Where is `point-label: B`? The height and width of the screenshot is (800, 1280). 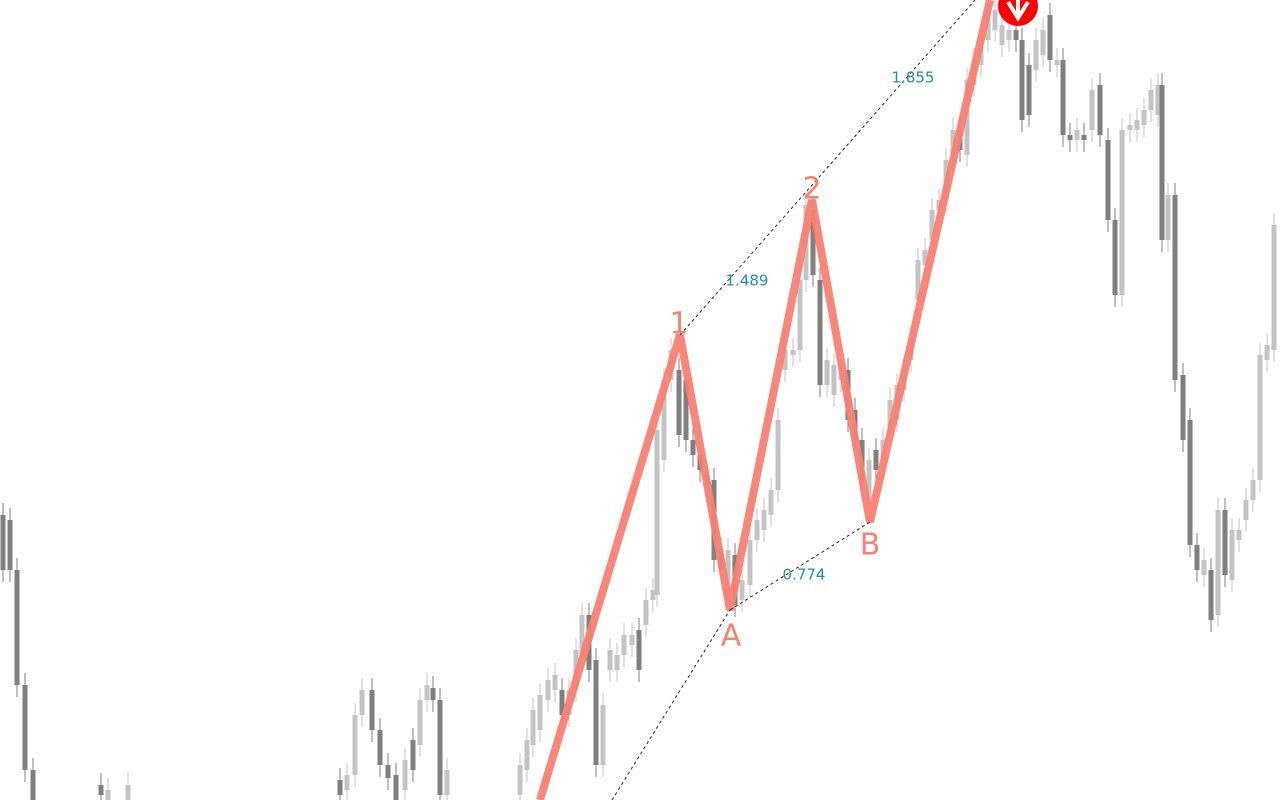 point-label: B is located at coordinates (870, 545).